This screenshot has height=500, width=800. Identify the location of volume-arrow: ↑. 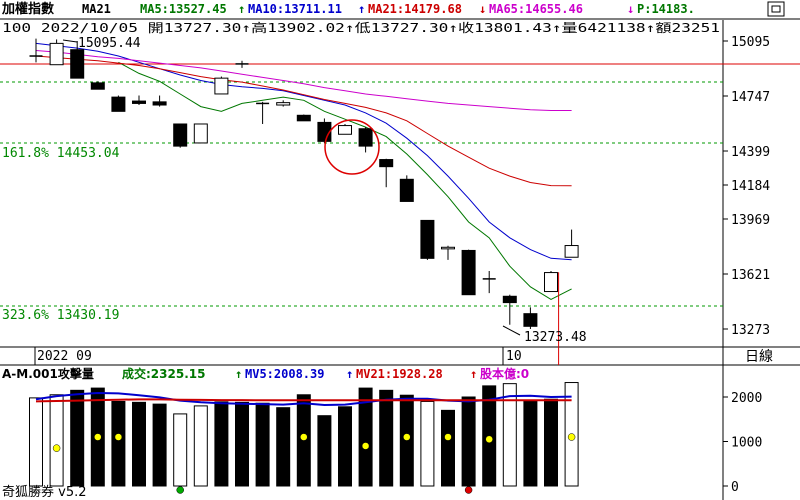
(238, 374).